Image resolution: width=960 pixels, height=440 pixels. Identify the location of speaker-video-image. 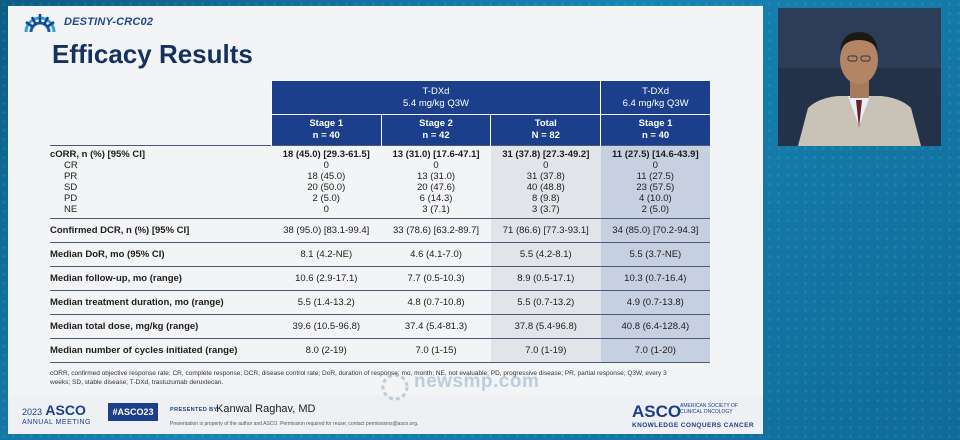
(859, 77).